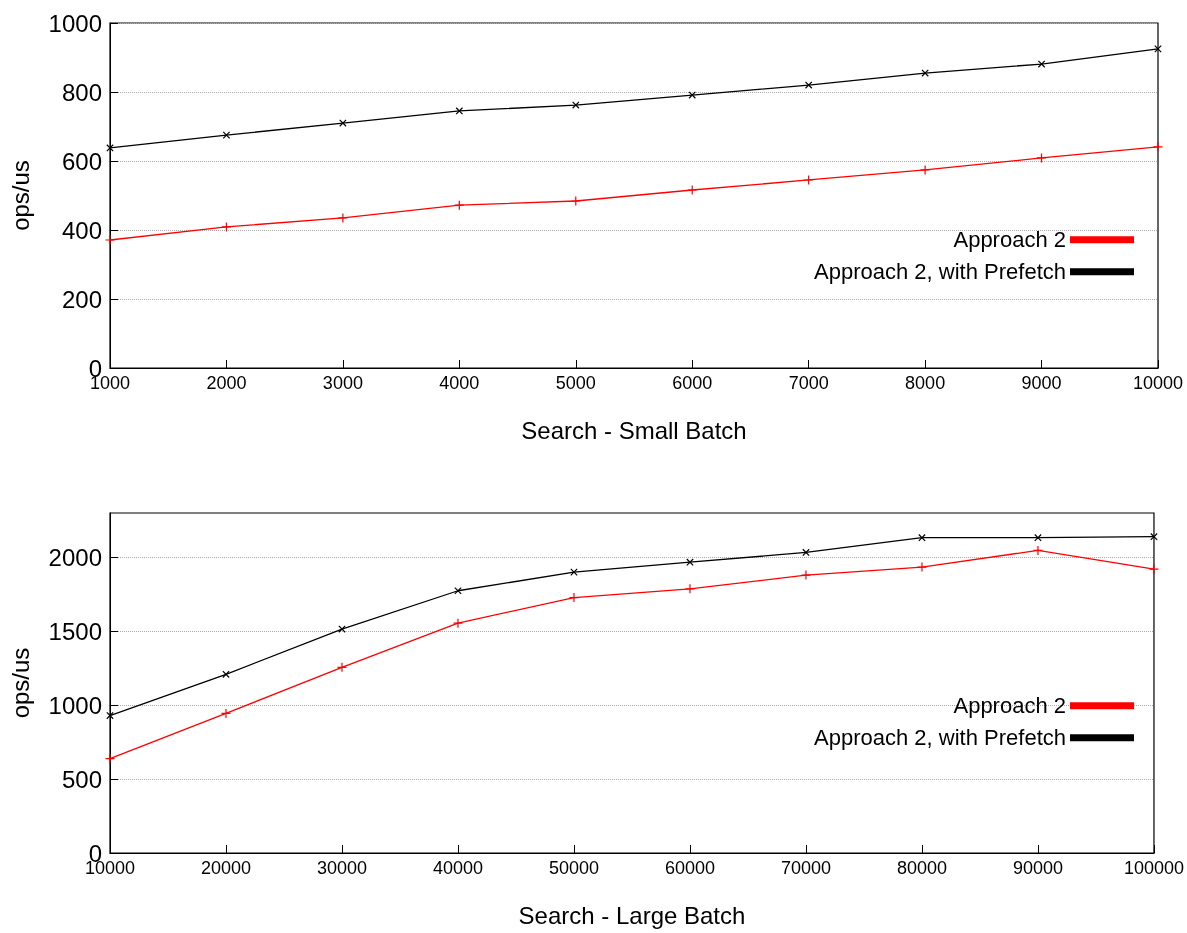  Describe the element at coordinates (342, 868) in the screenshot. I see `x-tick-label: 30000` at that location.